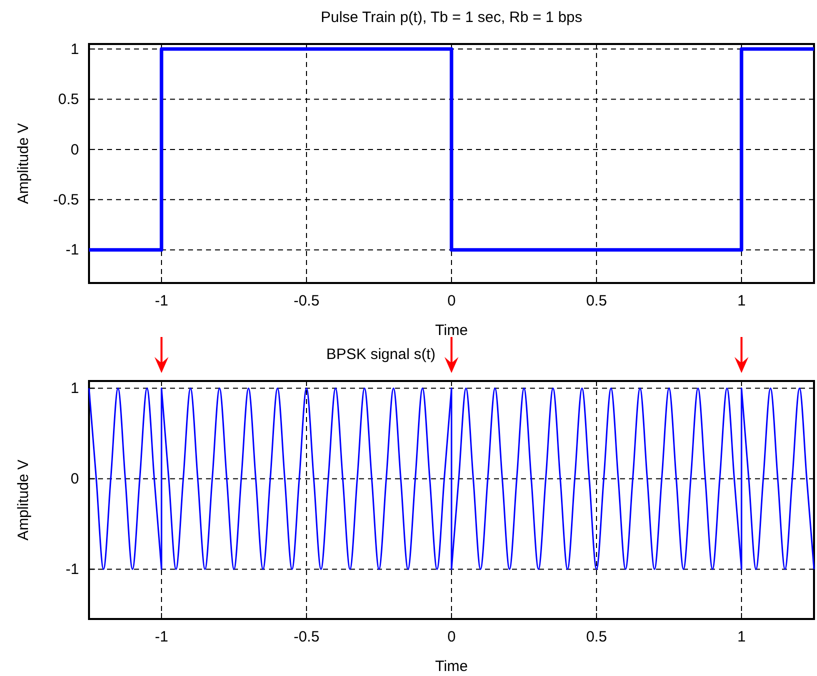 The height and width of the screenshot is (676, 817). What do you see at coordinates (68, 99) in the screenshot?
I see `y-tick-label: 0.5` at bounding box center [68, 99].